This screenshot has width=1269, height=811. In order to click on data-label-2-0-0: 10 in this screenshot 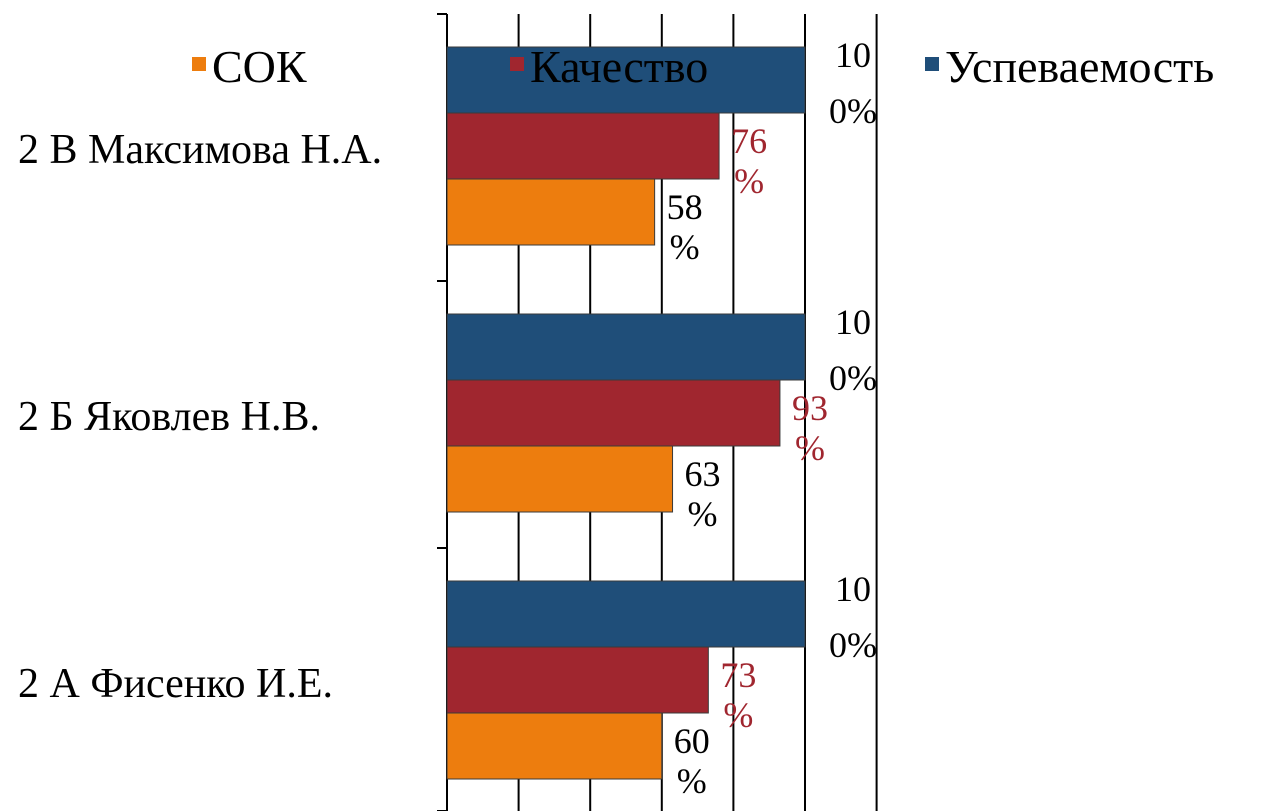, I will do `click(853, 55)`.